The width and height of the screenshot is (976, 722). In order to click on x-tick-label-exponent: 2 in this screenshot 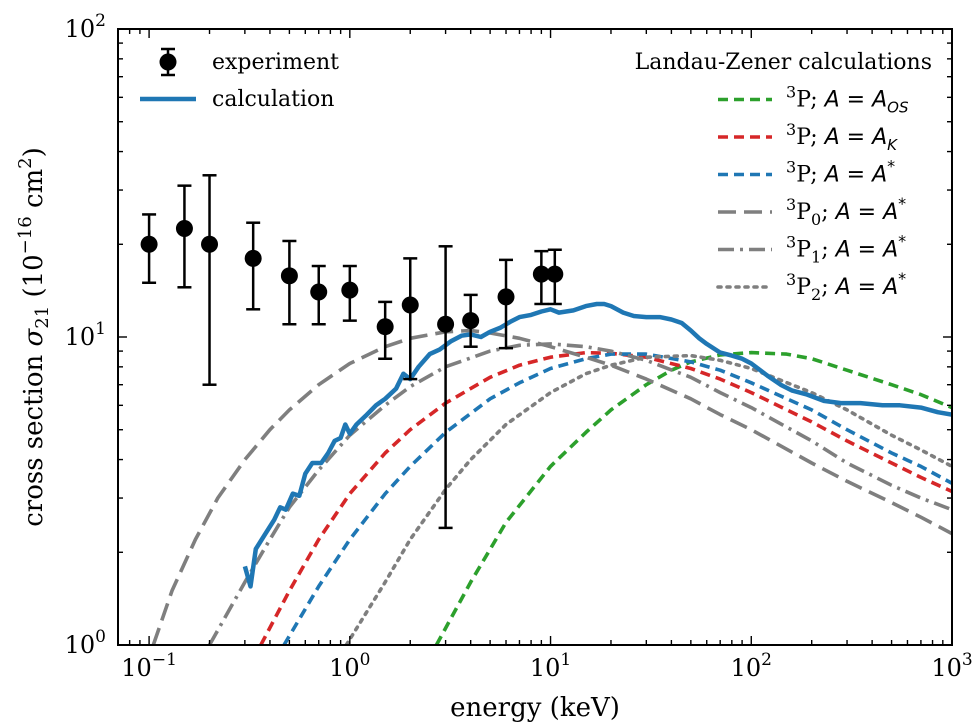, I will do `click(766, 660)`.